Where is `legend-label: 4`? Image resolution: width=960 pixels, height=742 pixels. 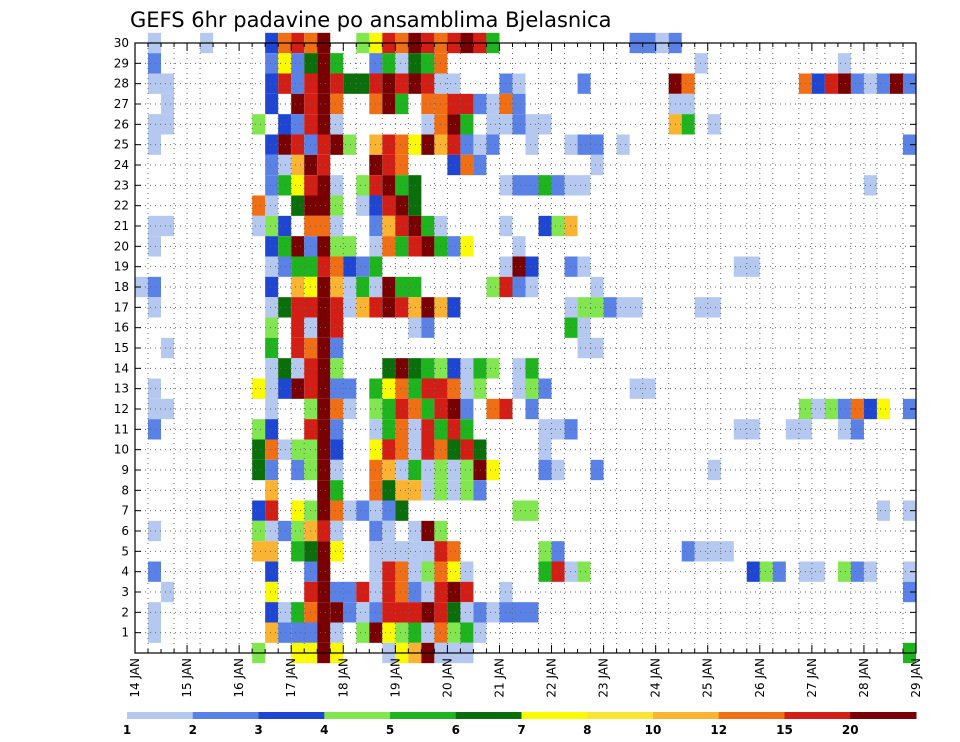 legend-label: 4 is located at coordinates (324, 730).